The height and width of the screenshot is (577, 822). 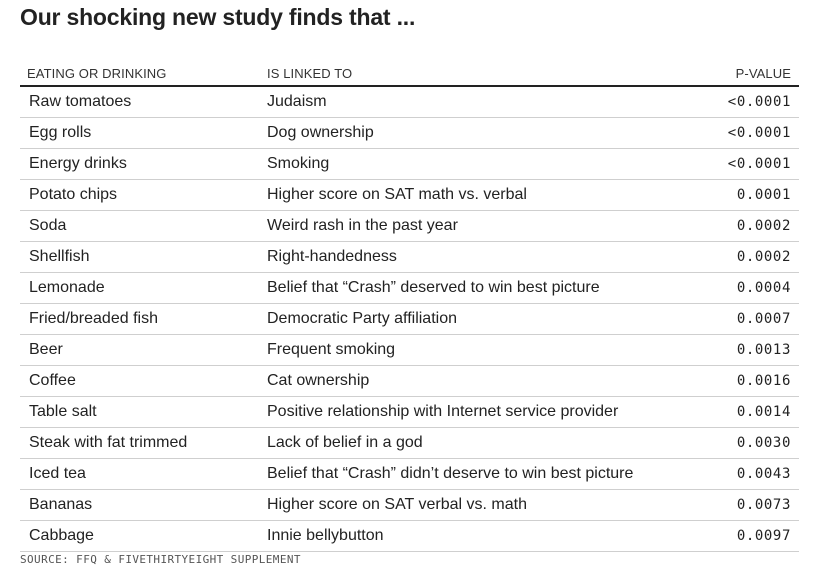 I want to click on linked-to-cell: Cat ownership, so click(x=318, y=380).